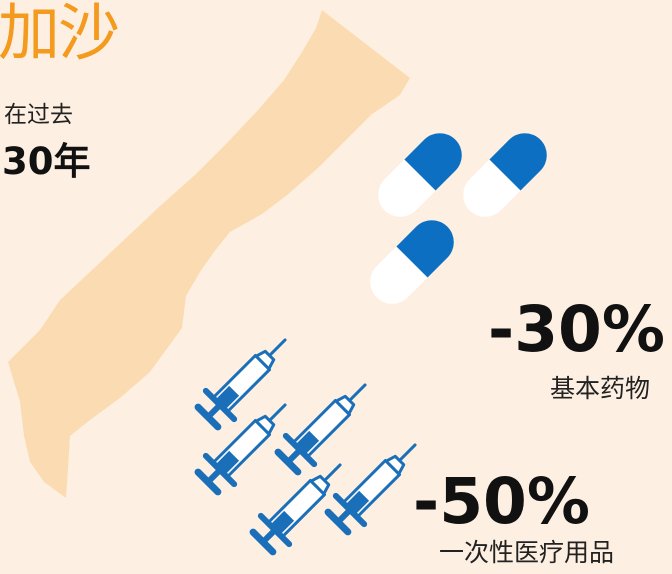  What do you see at coordinates (46, 161) in the screenshot?
I see `years-count: 30年` at bounding box center [46, 161].